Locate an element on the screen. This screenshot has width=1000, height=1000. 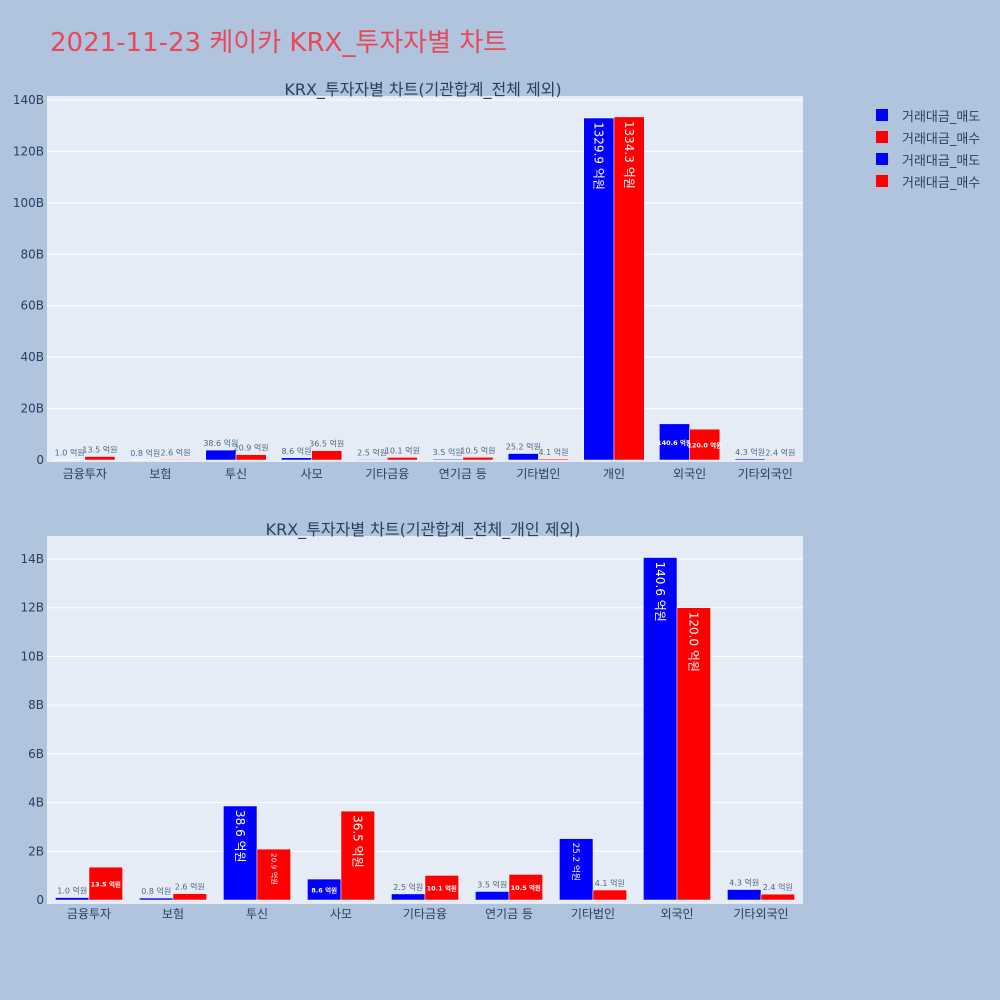
chart-title: KRX_투자자별 차트(기관합계_전체 제외) is located at coordinates (422, 90).